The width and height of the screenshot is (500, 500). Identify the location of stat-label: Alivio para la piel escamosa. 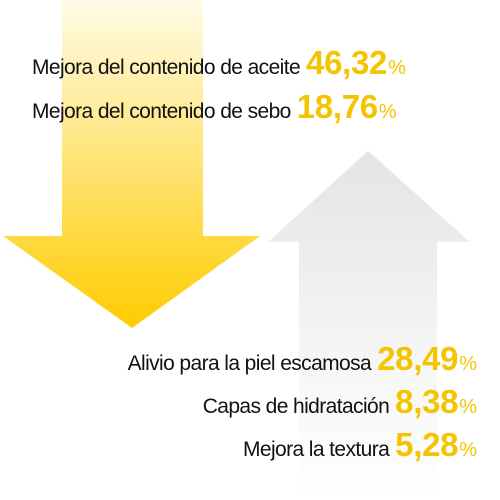
(249, 363).